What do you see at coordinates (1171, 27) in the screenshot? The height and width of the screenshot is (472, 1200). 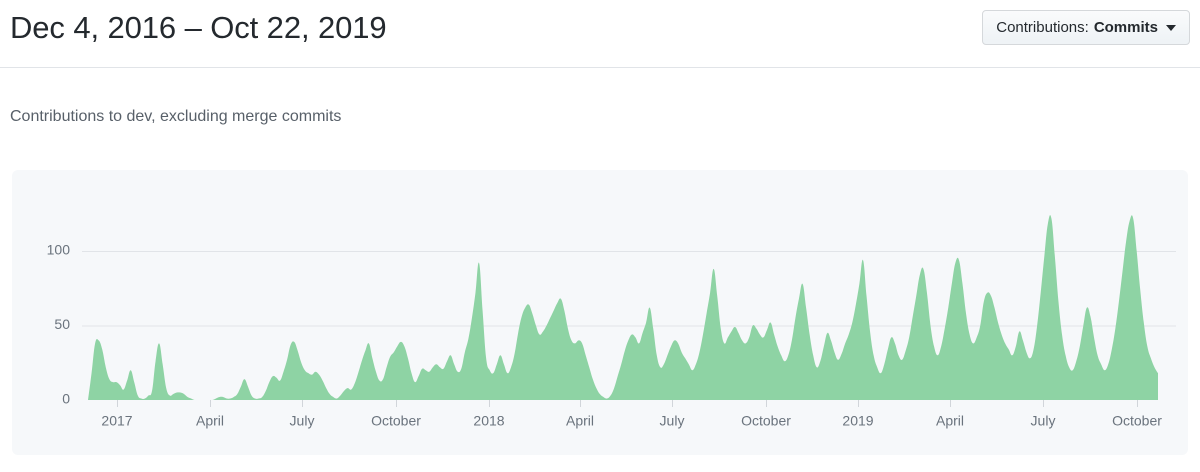 I see `chevron-down-icon` at bounding box center [1171, 27].